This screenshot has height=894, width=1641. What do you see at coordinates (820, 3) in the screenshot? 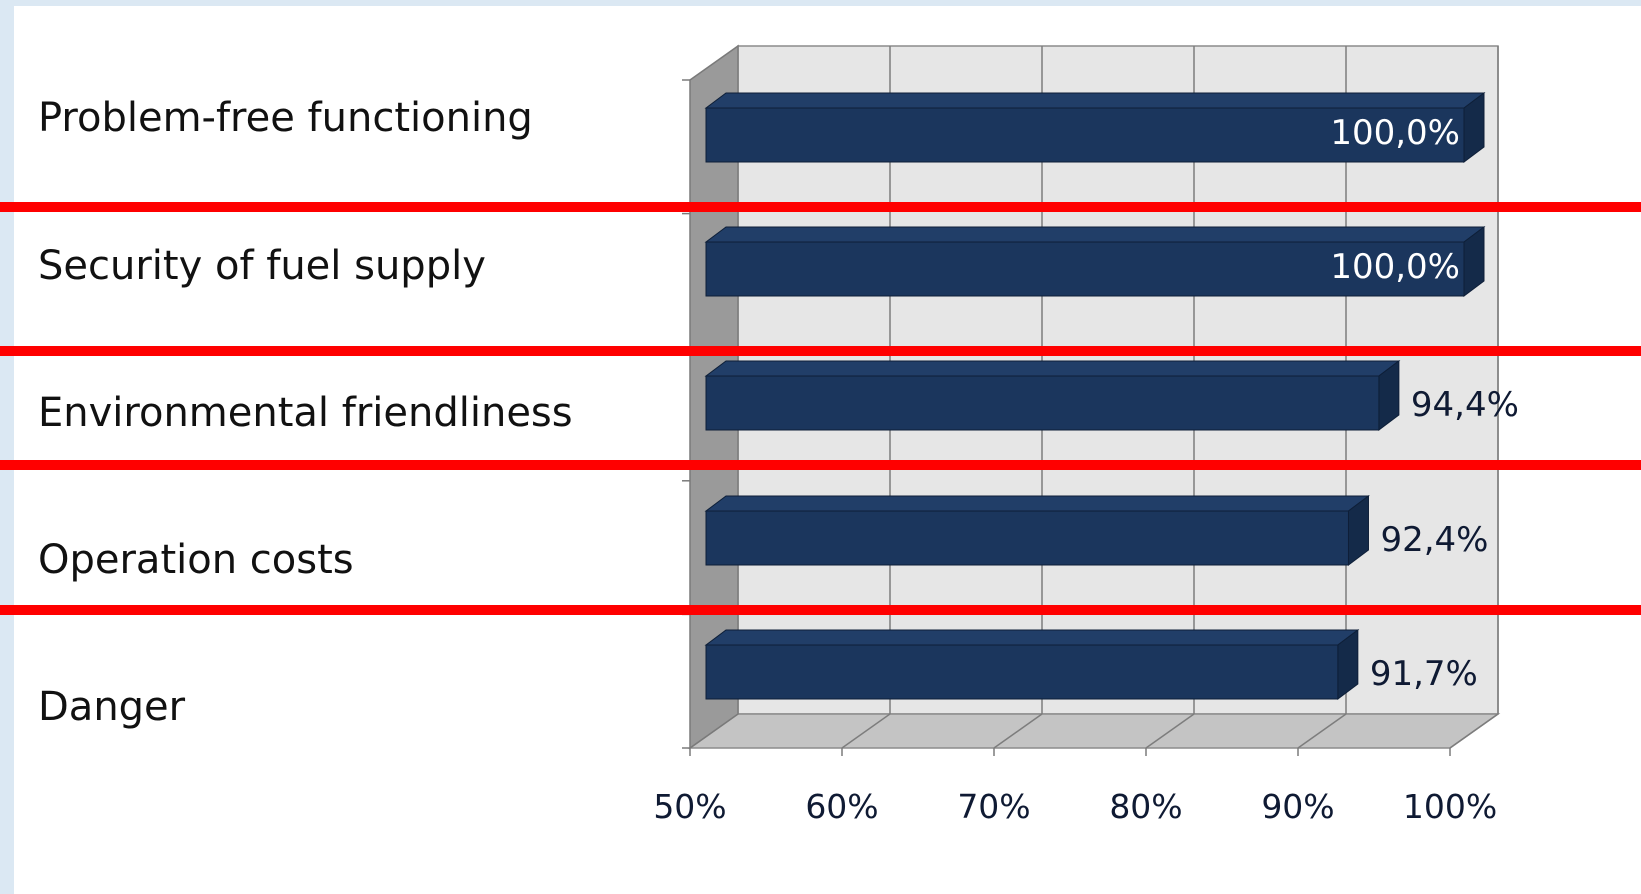
I see `background-edge-top` at bounding box center [820, 3].